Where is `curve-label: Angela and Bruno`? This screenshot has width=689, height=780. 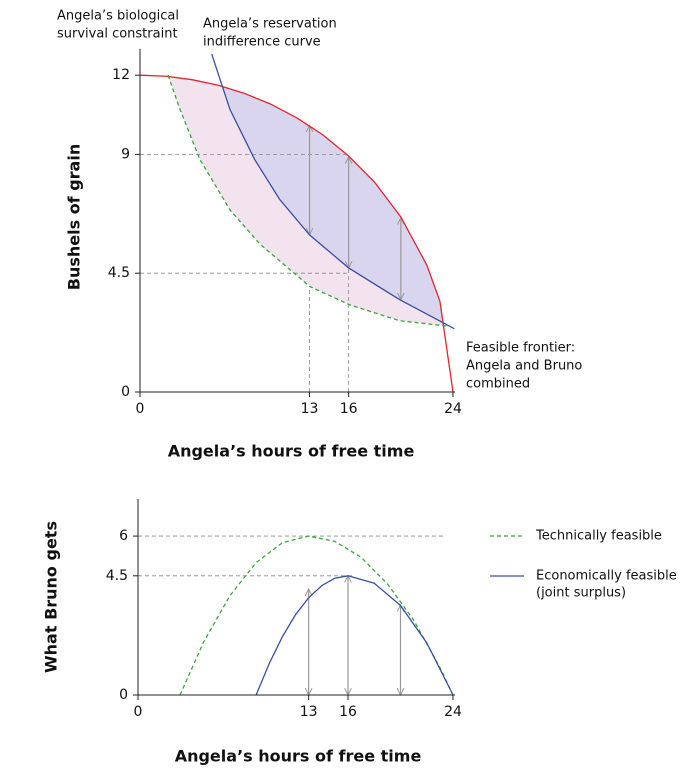
curve-label: Angela and Bruno is located at coordinates (524, 366).